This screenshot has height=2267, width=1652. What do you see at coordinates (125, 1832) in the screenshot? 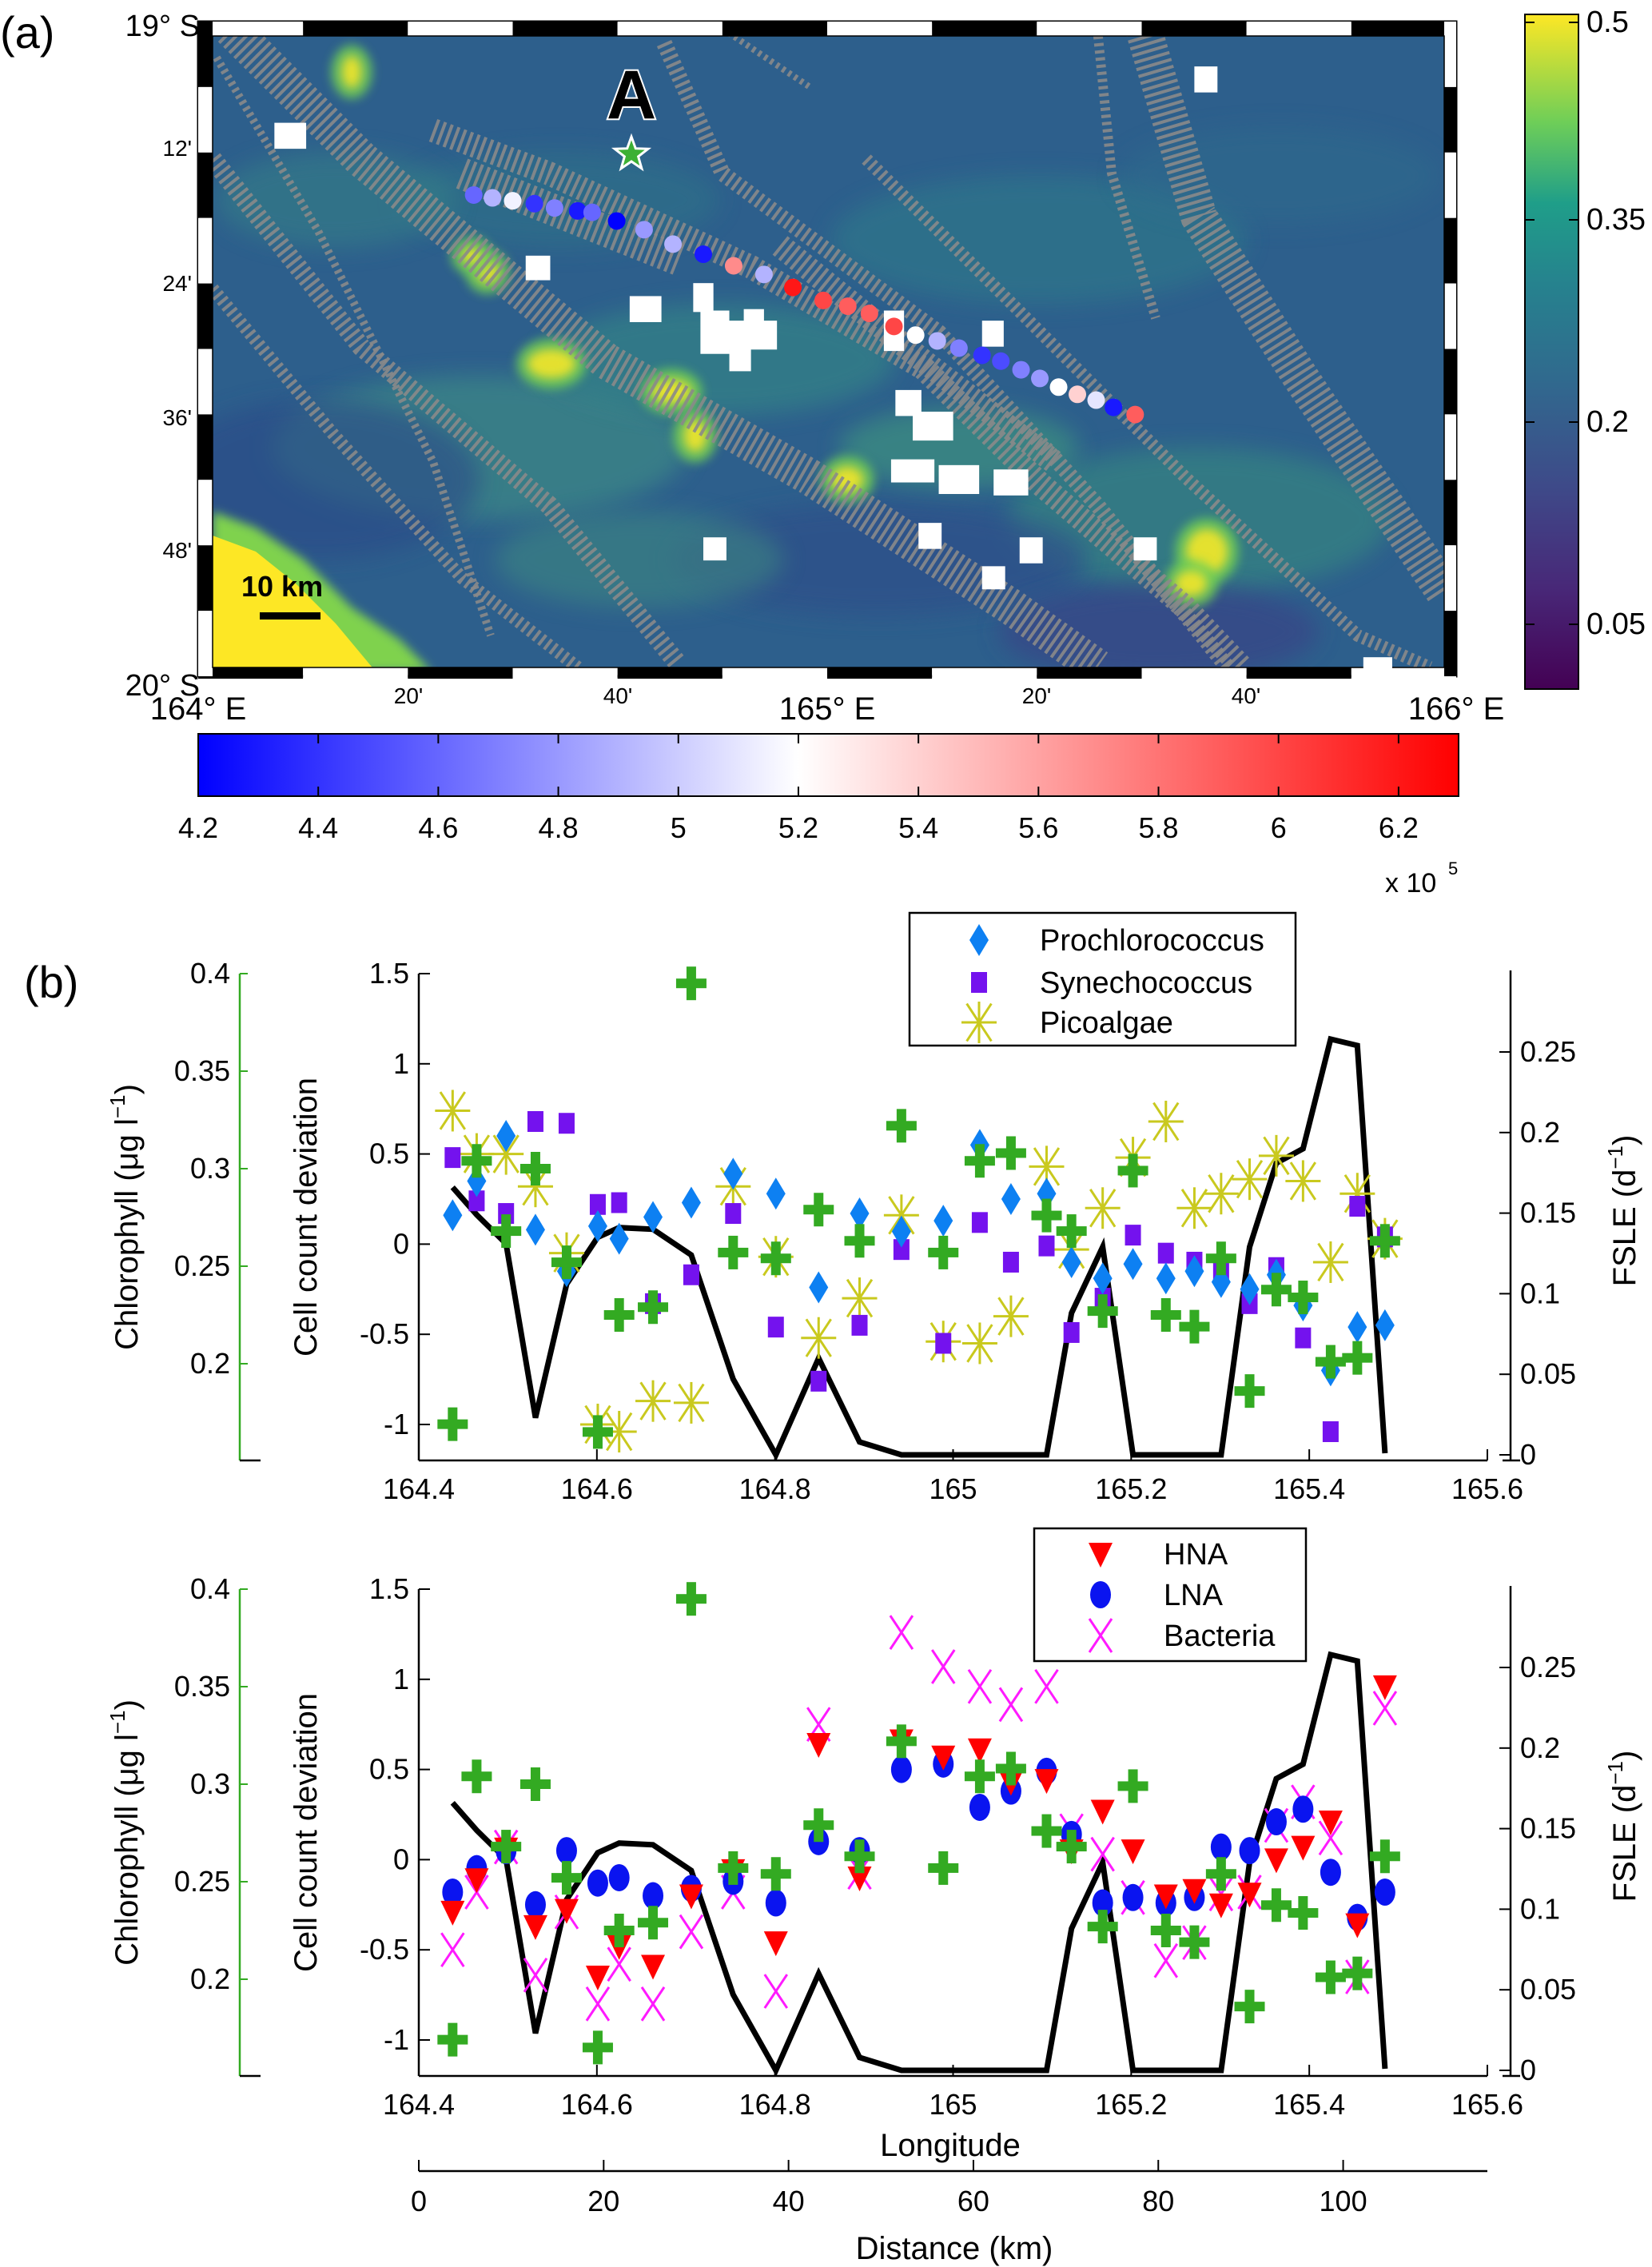
I see `chlorophyll-axis-label: Chlorophyll (μg l−1)` at bounding box center [125, 1832].